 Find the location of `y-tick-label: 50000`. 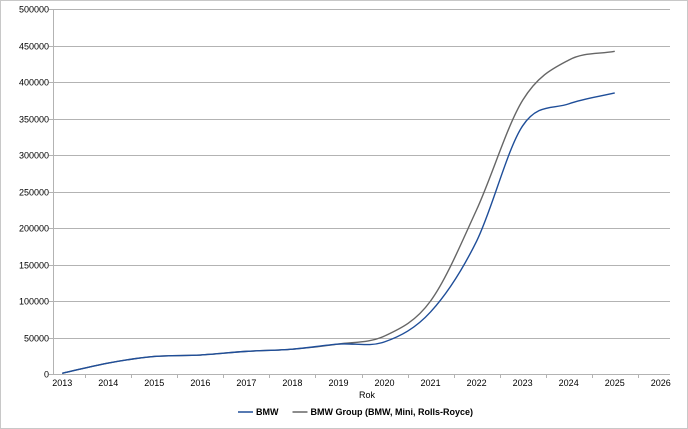

y-tick-label: 50000 is located at coordinates (36, 339).